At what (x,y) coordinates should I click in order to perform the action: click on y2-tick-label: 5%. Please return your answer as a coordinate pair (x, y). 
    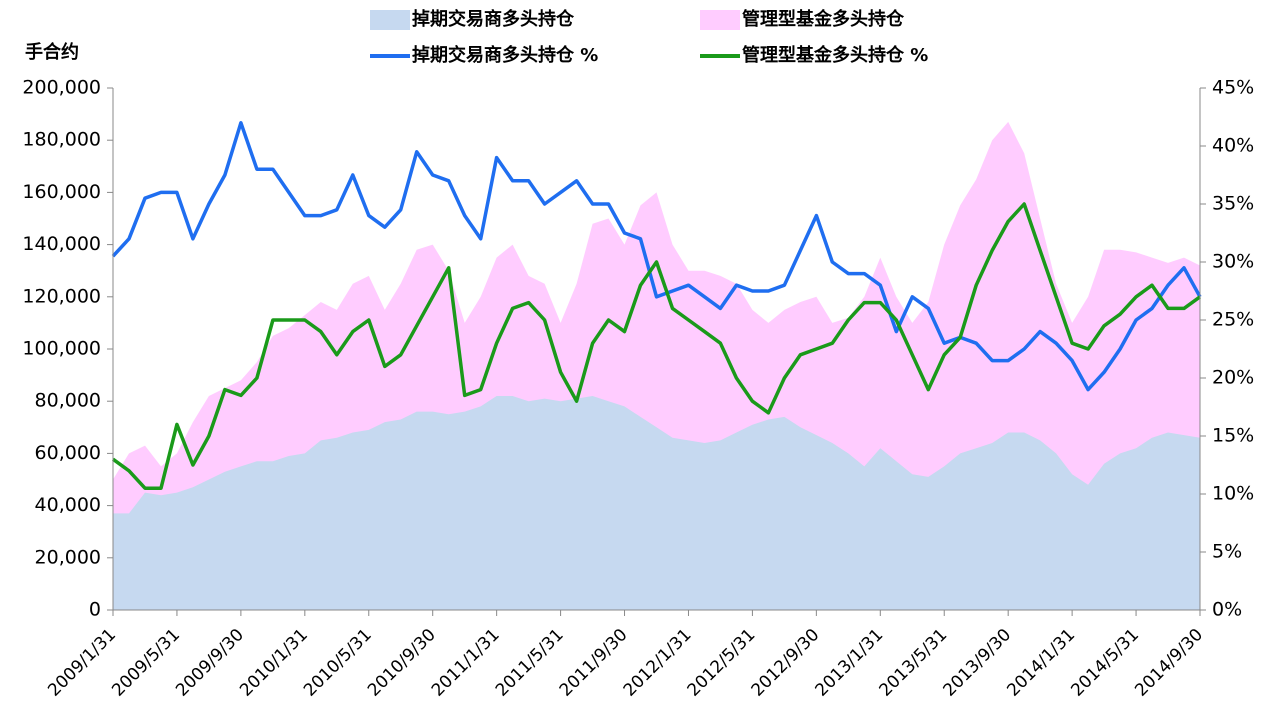
    Looking at the image, I should click on (1227, 552).